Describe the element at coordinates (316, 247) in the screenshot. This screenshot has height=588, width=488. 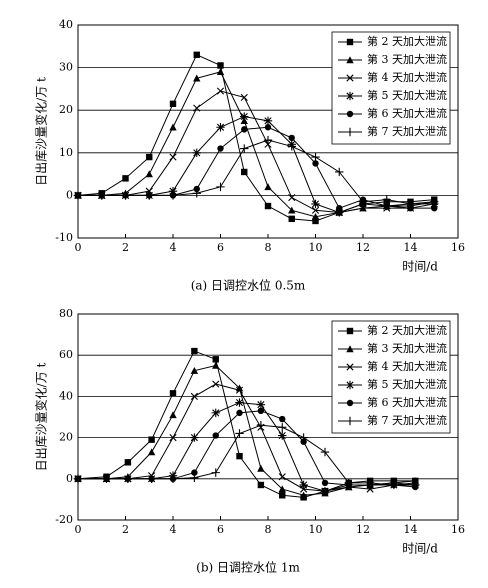
I see `x-tick-label: 10` at that location.